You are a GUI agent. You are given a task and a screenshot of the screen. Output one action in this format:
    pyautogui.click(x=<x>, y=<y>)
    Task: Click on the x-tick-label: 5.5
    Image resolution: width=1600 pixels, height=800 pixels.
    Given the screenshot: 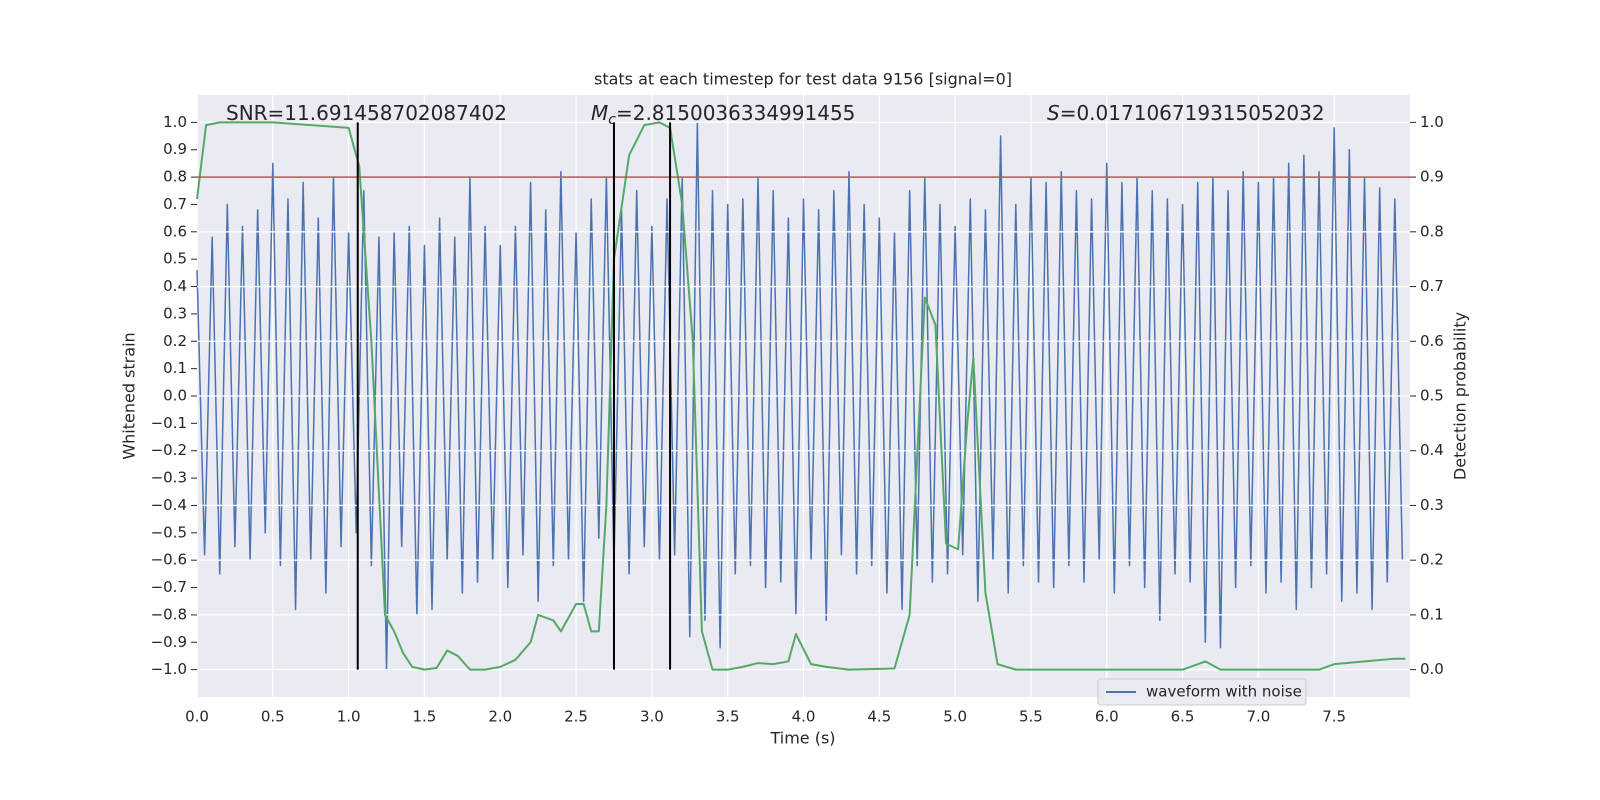 What is the action you would take?
    pyautogui.click(x=1031, y=717)
    